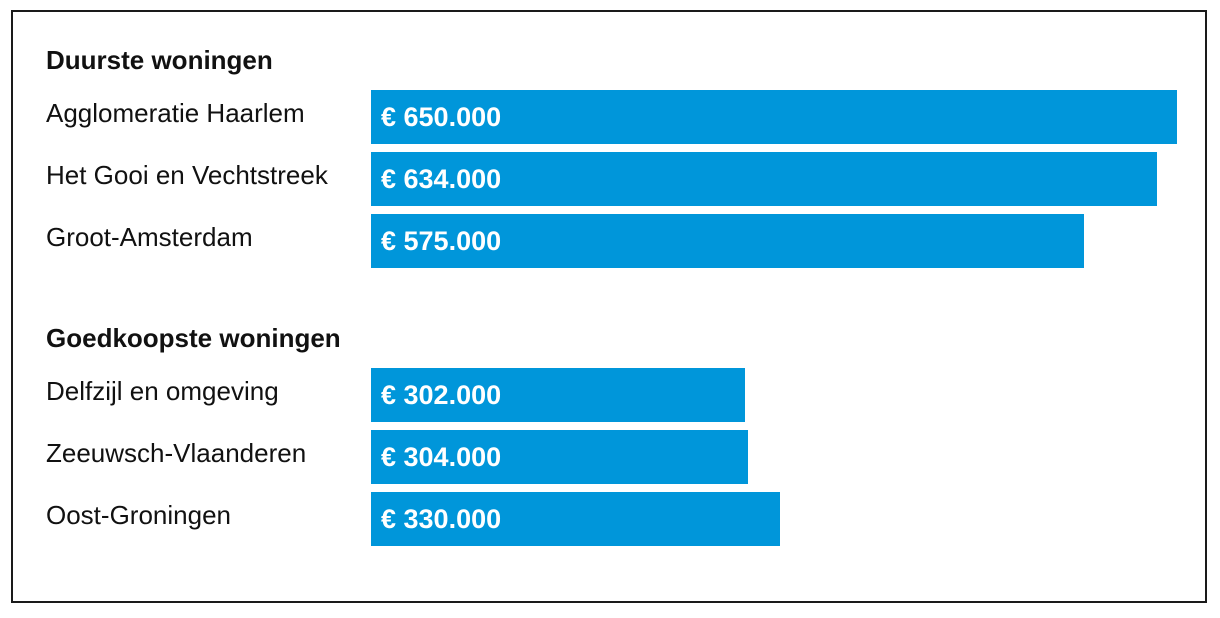 This screenshot has width=1220, height=618. What do you see at coordinates (149, 237) in the screenshot?
I see `category-label: Groot-Amsterdam` at bounding box center [149, 237].